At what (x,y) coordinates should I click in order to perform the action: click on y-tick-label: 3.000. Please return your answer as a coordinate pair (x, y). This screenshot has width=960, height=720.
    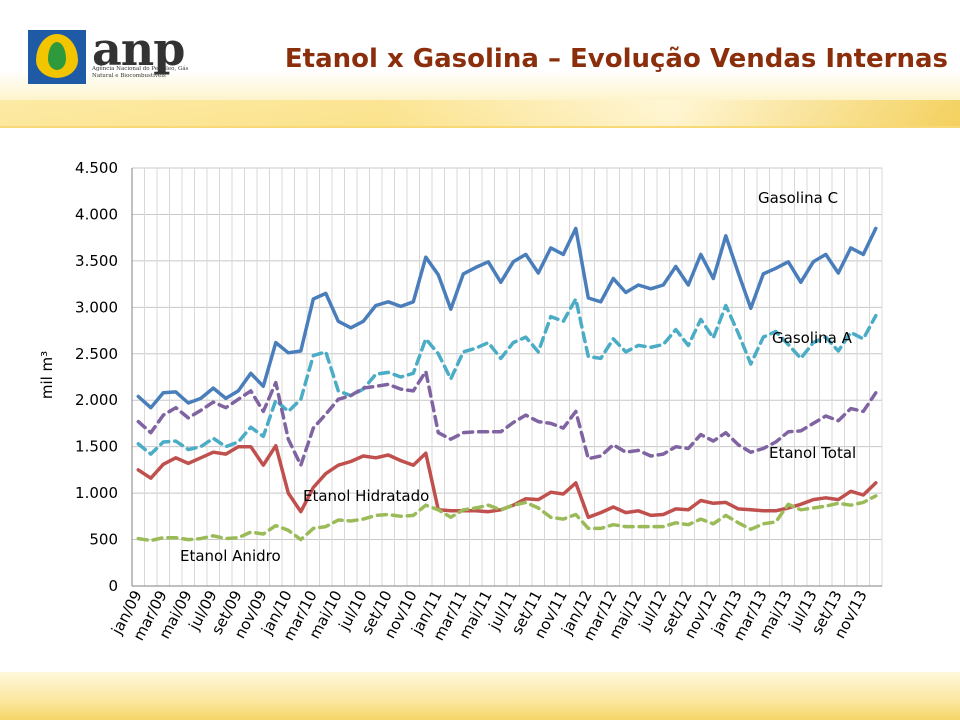
    Looking at the image, I should click on (96, 307).